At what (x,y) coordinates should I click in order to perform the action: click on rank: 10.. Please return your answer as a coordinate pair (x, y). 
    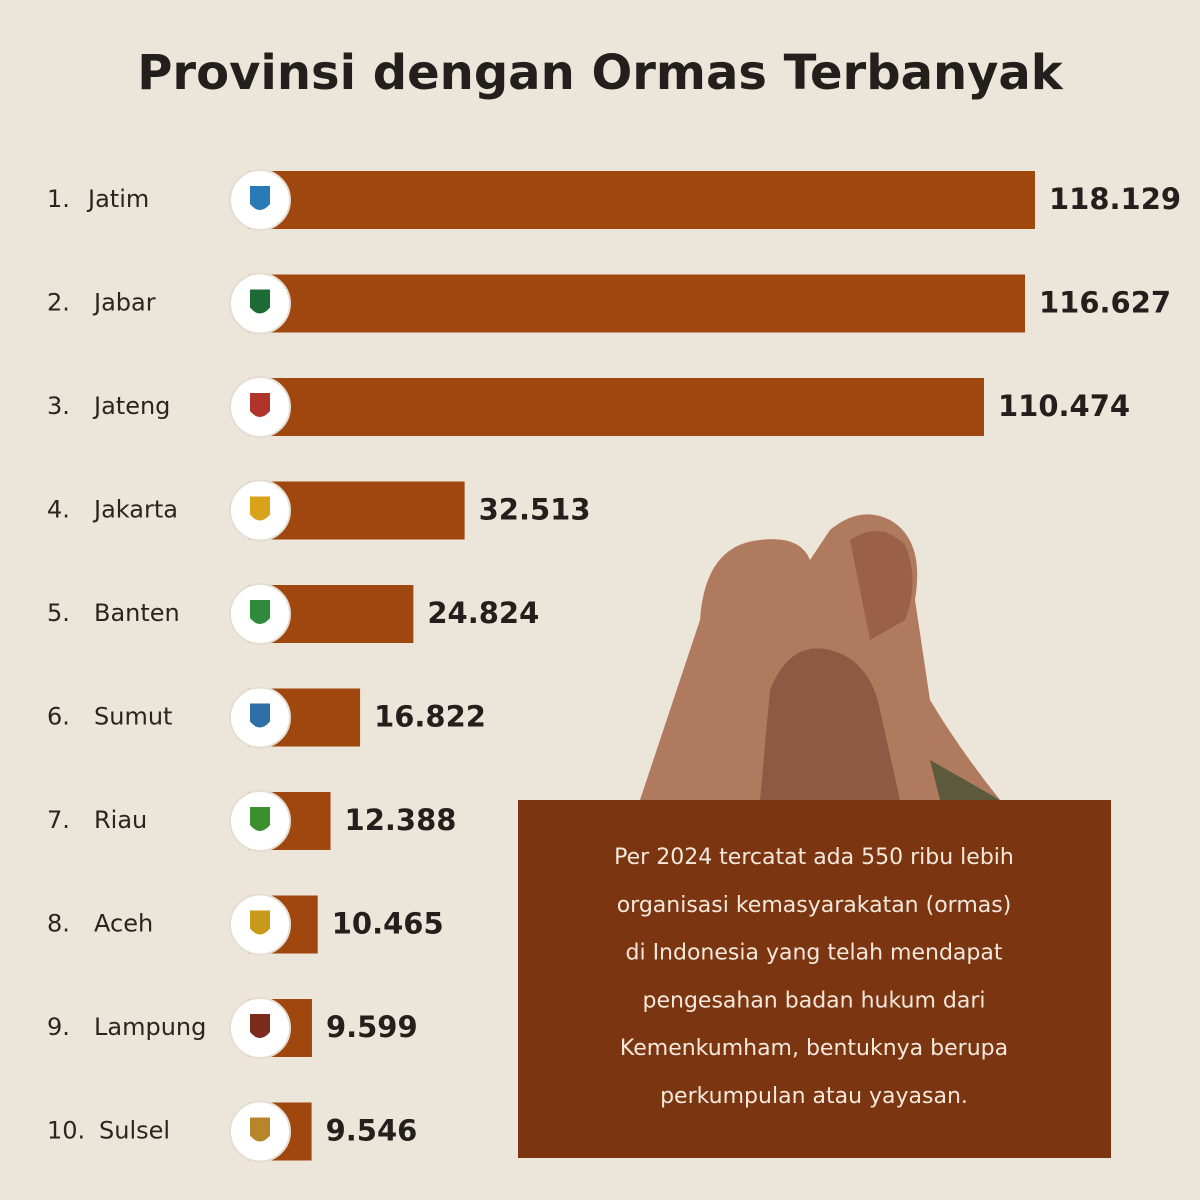
    Looking at the image, I should click on (66, 1131).